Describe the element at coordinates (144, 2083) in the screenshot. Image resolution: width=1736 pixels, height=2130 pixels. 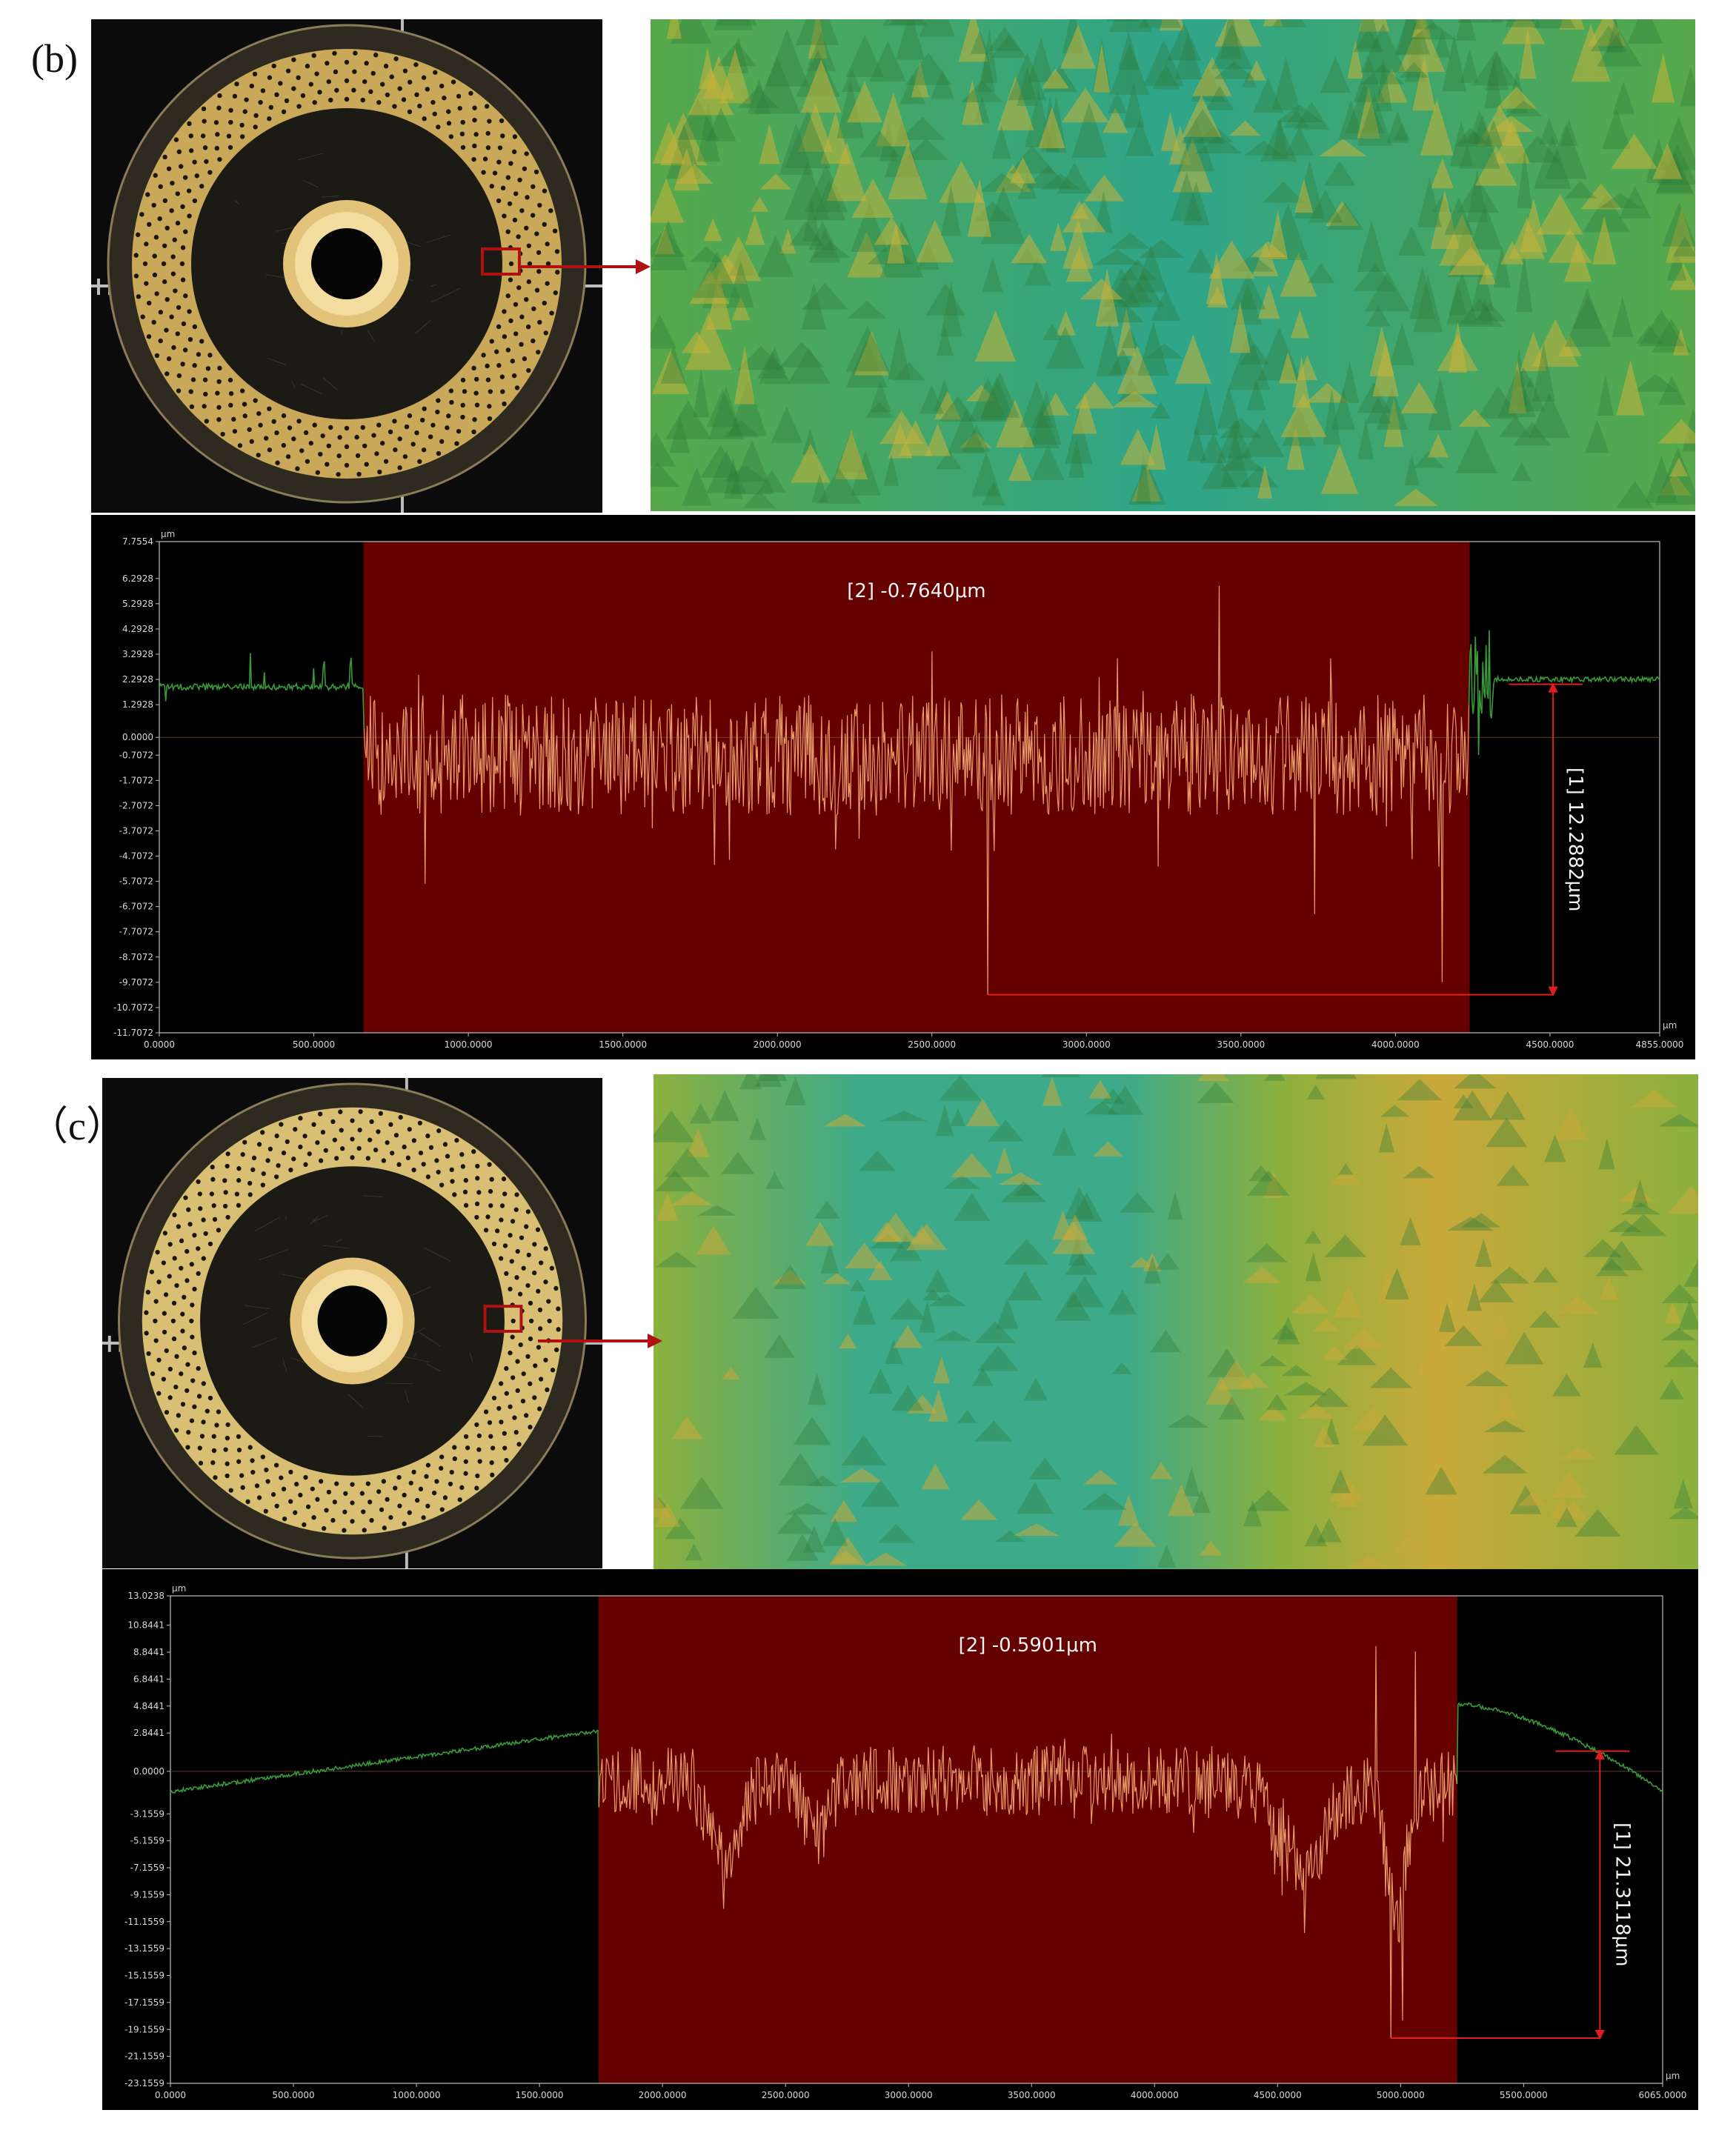
I see `y-tick-label: -23.1559` at that location.